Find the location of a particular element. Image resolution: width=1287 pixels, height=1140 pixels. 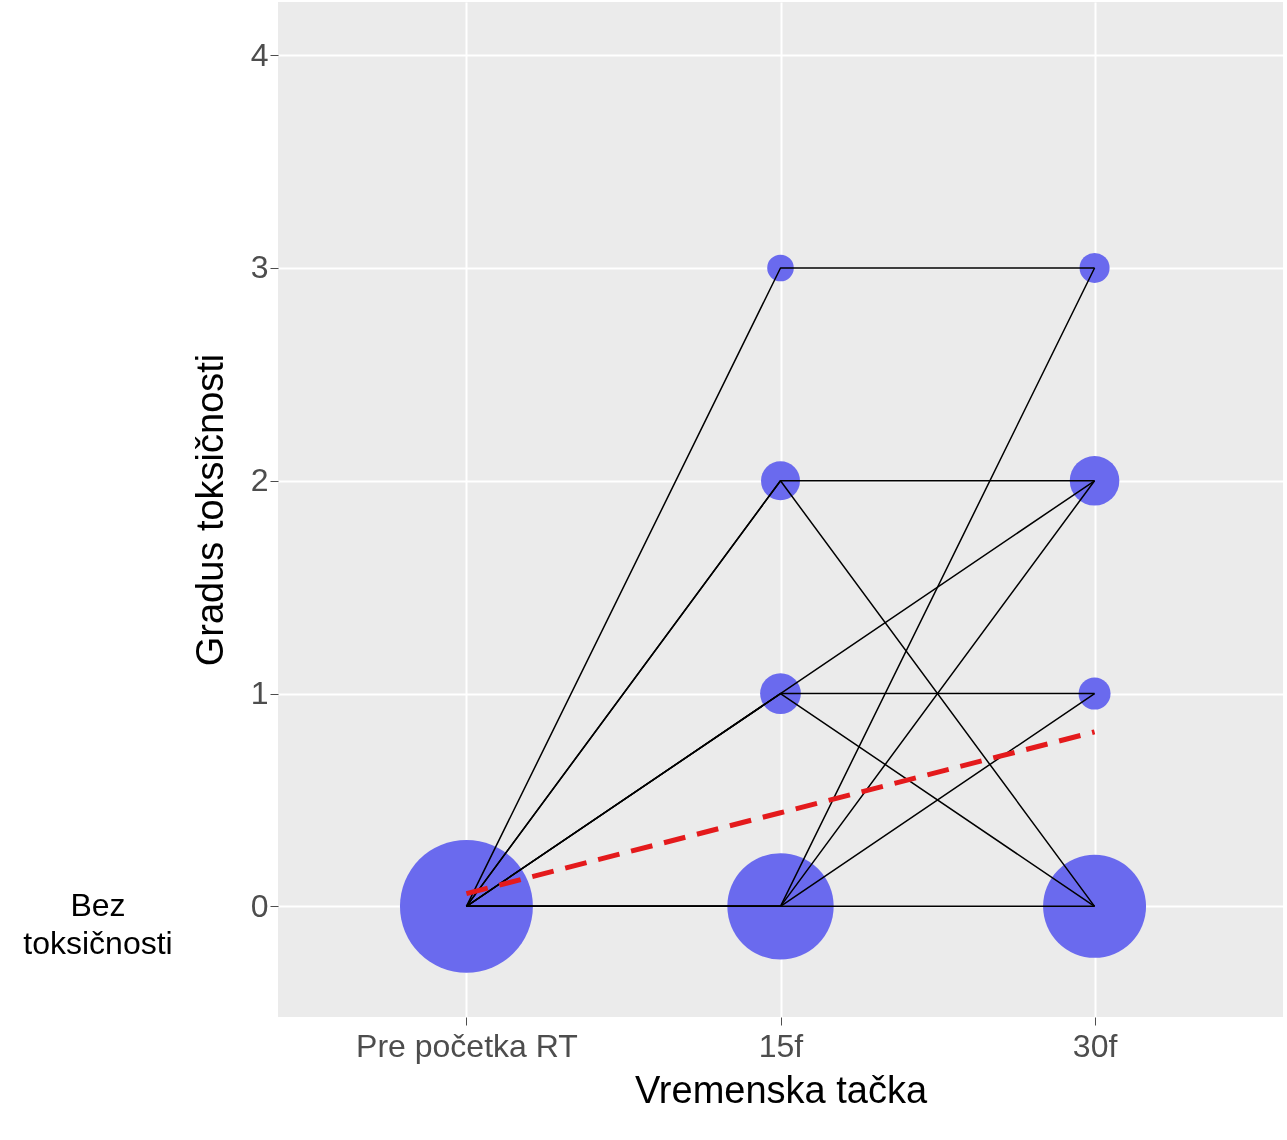

text: Bez toksičnosti is located at coordinates (98, 924).